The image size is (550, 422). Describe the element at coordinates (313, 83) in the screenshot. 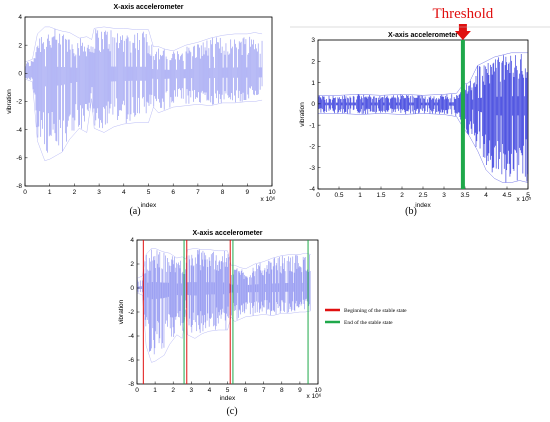

I see `y-tick-label: 1` at that location.